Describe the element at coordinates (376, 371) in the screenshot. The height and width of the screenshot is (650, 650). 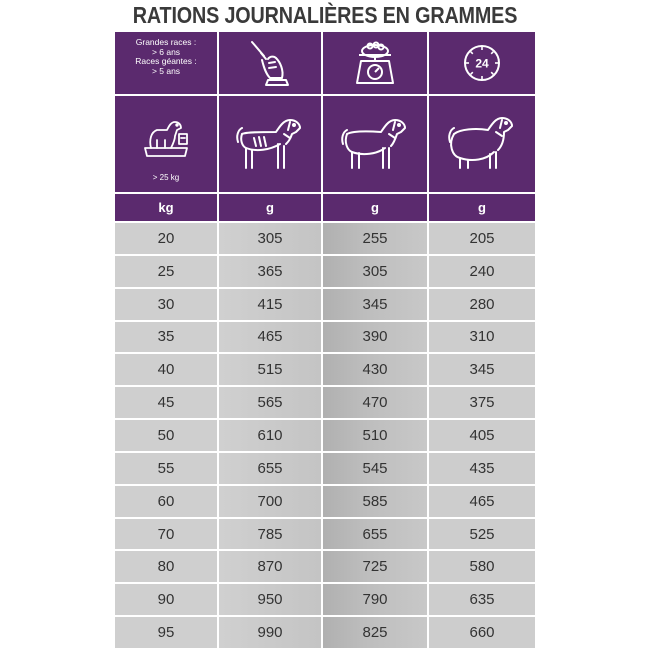
I see `ration-normal-cell: 430` at that location.